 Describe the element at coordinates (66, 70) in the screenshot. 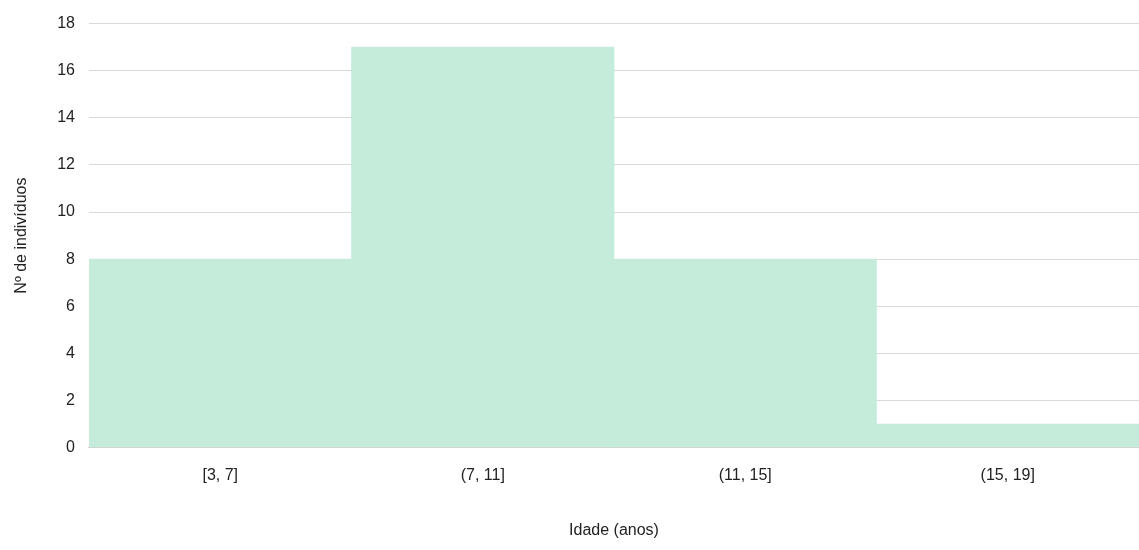

I see `y-tick-label: 16` at that location.